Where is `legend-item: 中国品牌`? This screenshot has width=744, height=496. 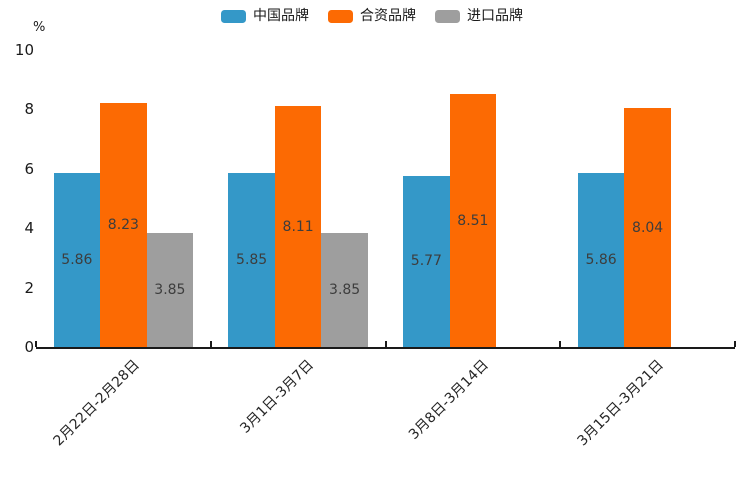
legend-item: 中国品牌 is located at coordinates (265, 16).